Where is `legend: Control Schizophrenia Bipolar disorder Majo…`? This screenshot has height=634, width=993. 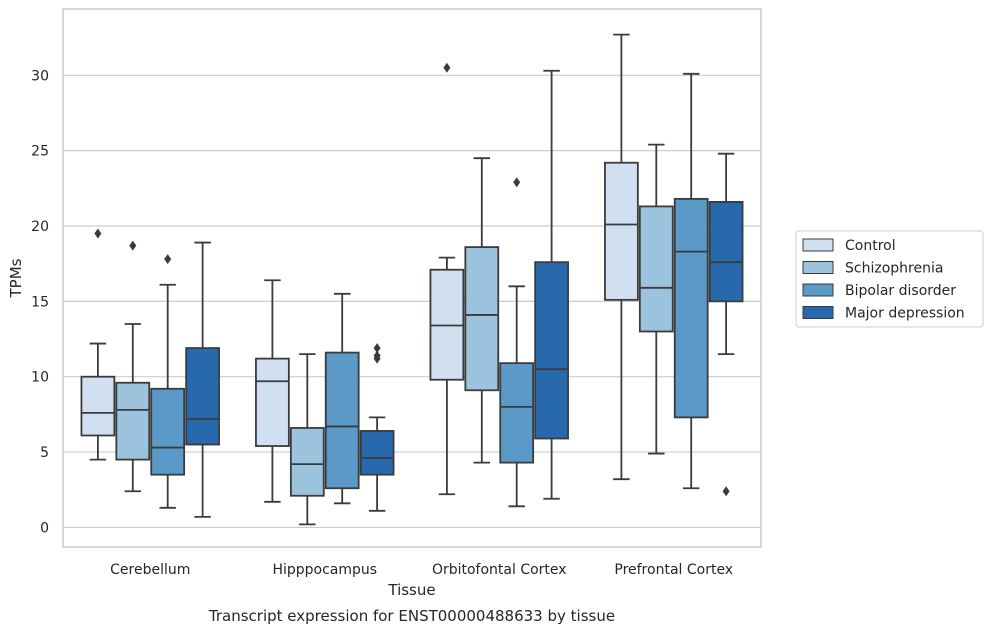
legend: Control Schizophrenia Bipolar disorder Majo… is located at coordinates (889, 279).